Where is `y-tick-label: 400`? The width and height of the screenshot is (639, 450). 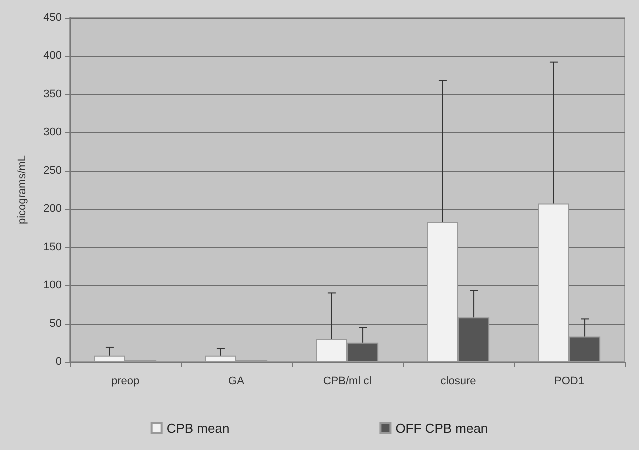
y-tick-label: 400 is located at coordinates (53, 56).